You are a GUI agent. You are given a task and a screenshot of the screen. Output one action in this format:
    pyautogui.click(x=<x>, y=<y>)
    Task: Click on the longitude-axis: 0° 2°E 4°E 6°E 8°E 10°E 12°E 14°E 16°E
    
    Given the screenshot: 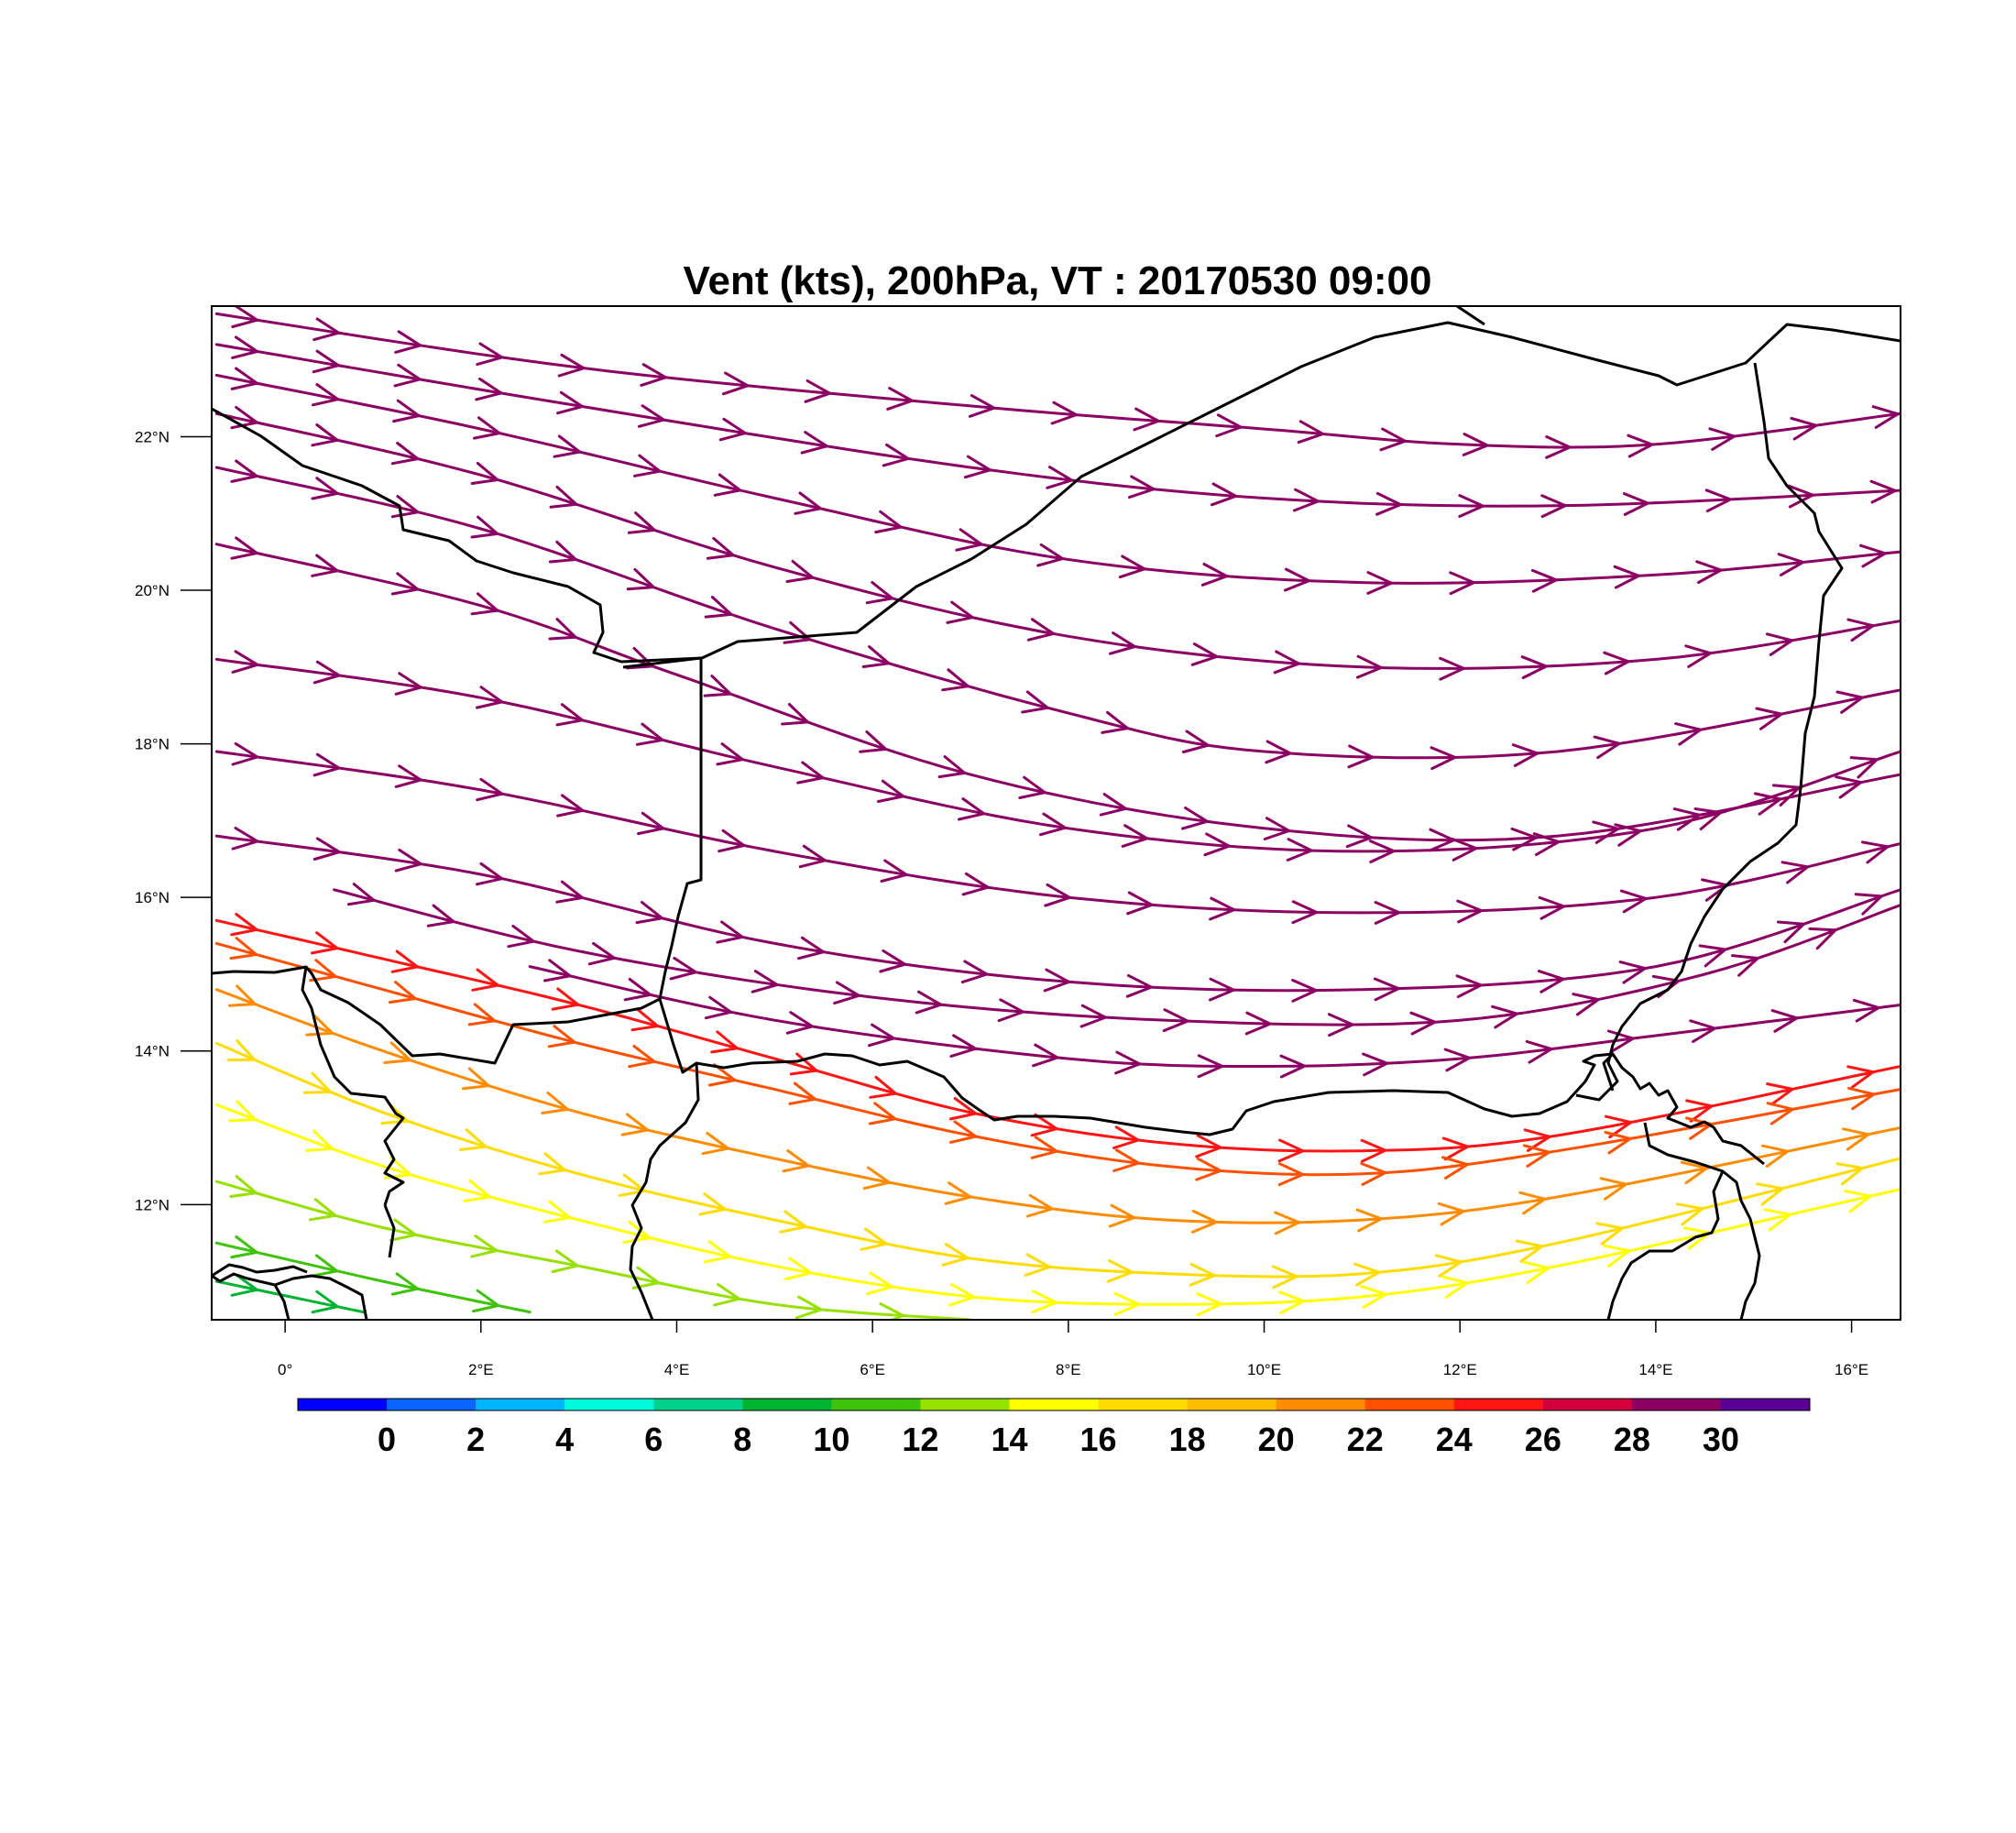 What is the action you would take?
    pyautogui.click(x=1073, y=1349)
    